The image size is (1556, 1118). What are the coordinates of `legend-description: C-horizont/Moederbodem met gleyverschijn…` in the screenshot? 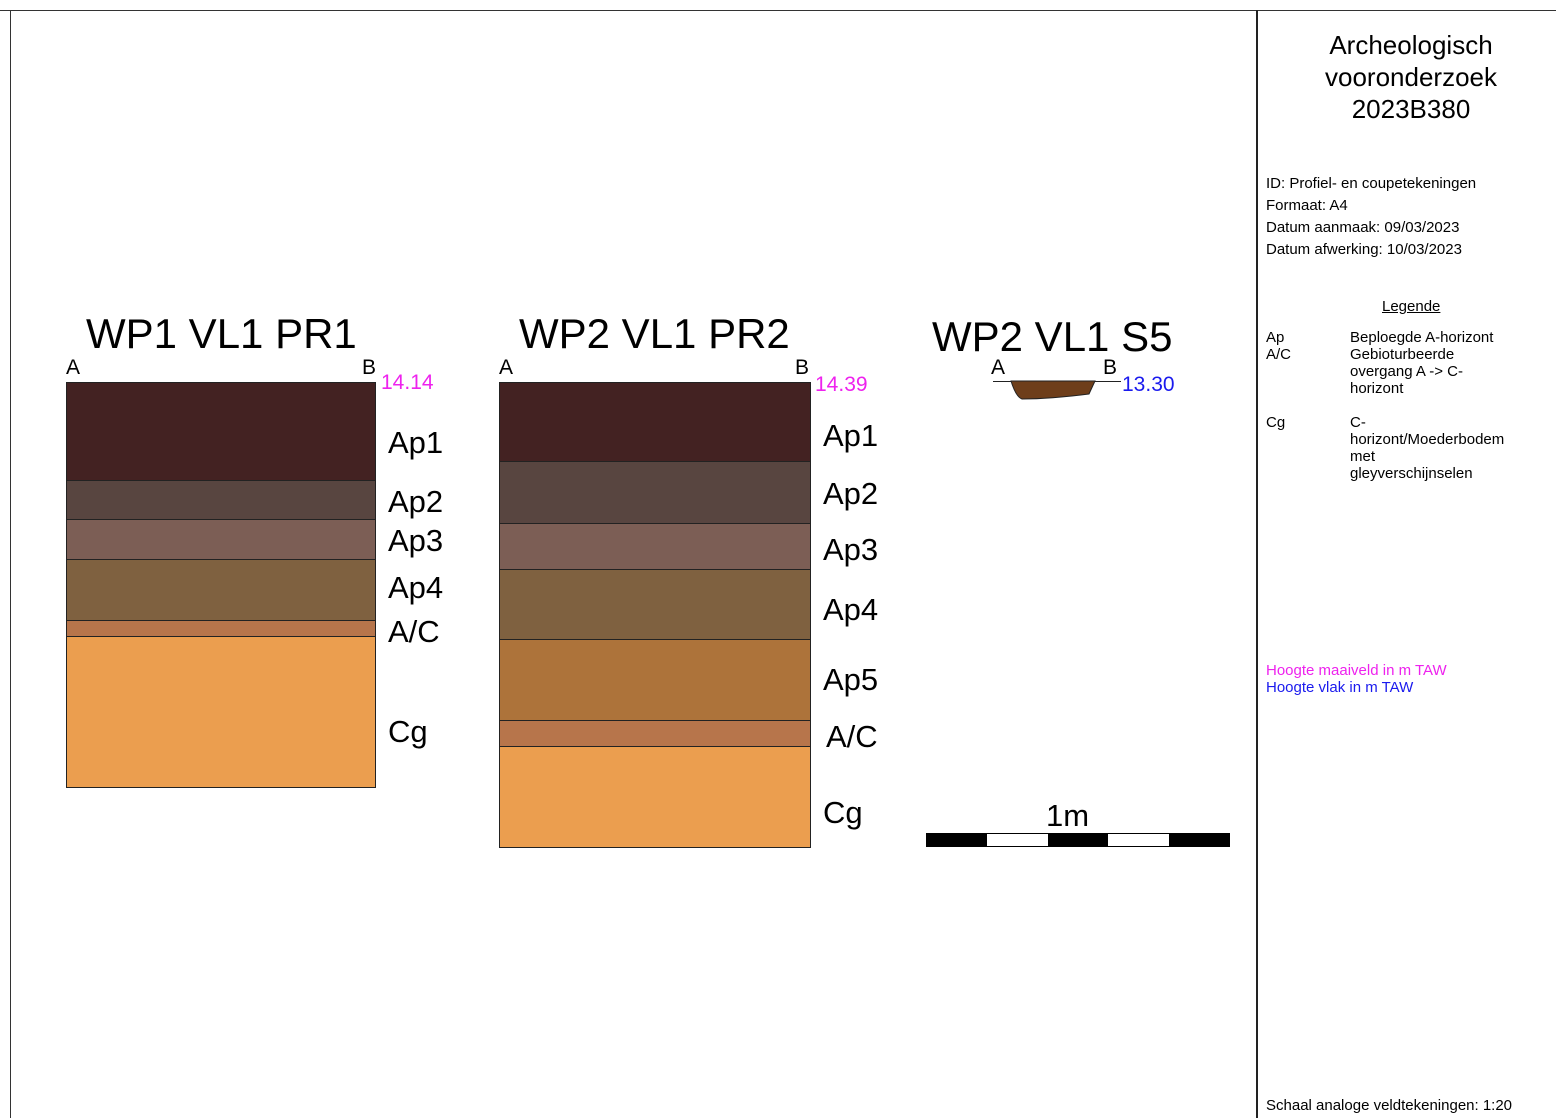 It's located at (1427, 448).